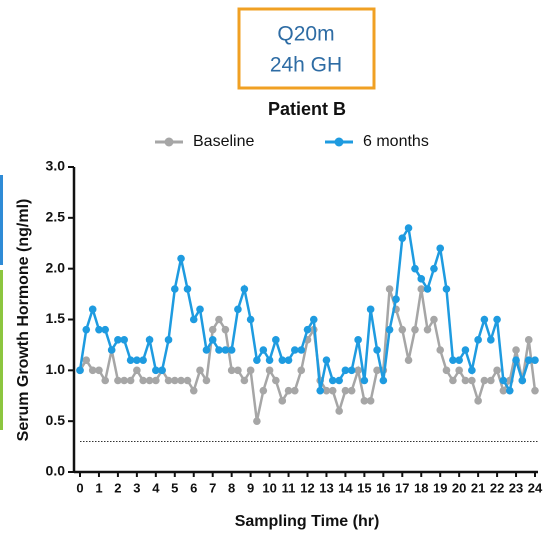 The image size is (552, 535). I want to click on side-decoration, so click(1, 350).